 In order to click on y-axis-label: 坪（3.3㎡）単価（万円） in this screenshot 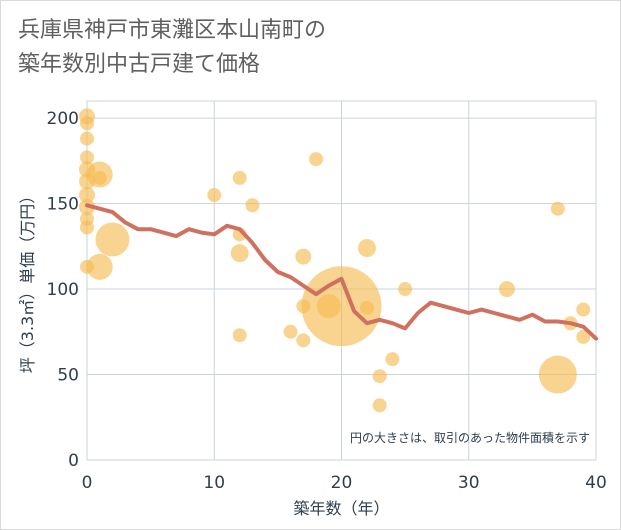, I will do `click(27, 280)`.